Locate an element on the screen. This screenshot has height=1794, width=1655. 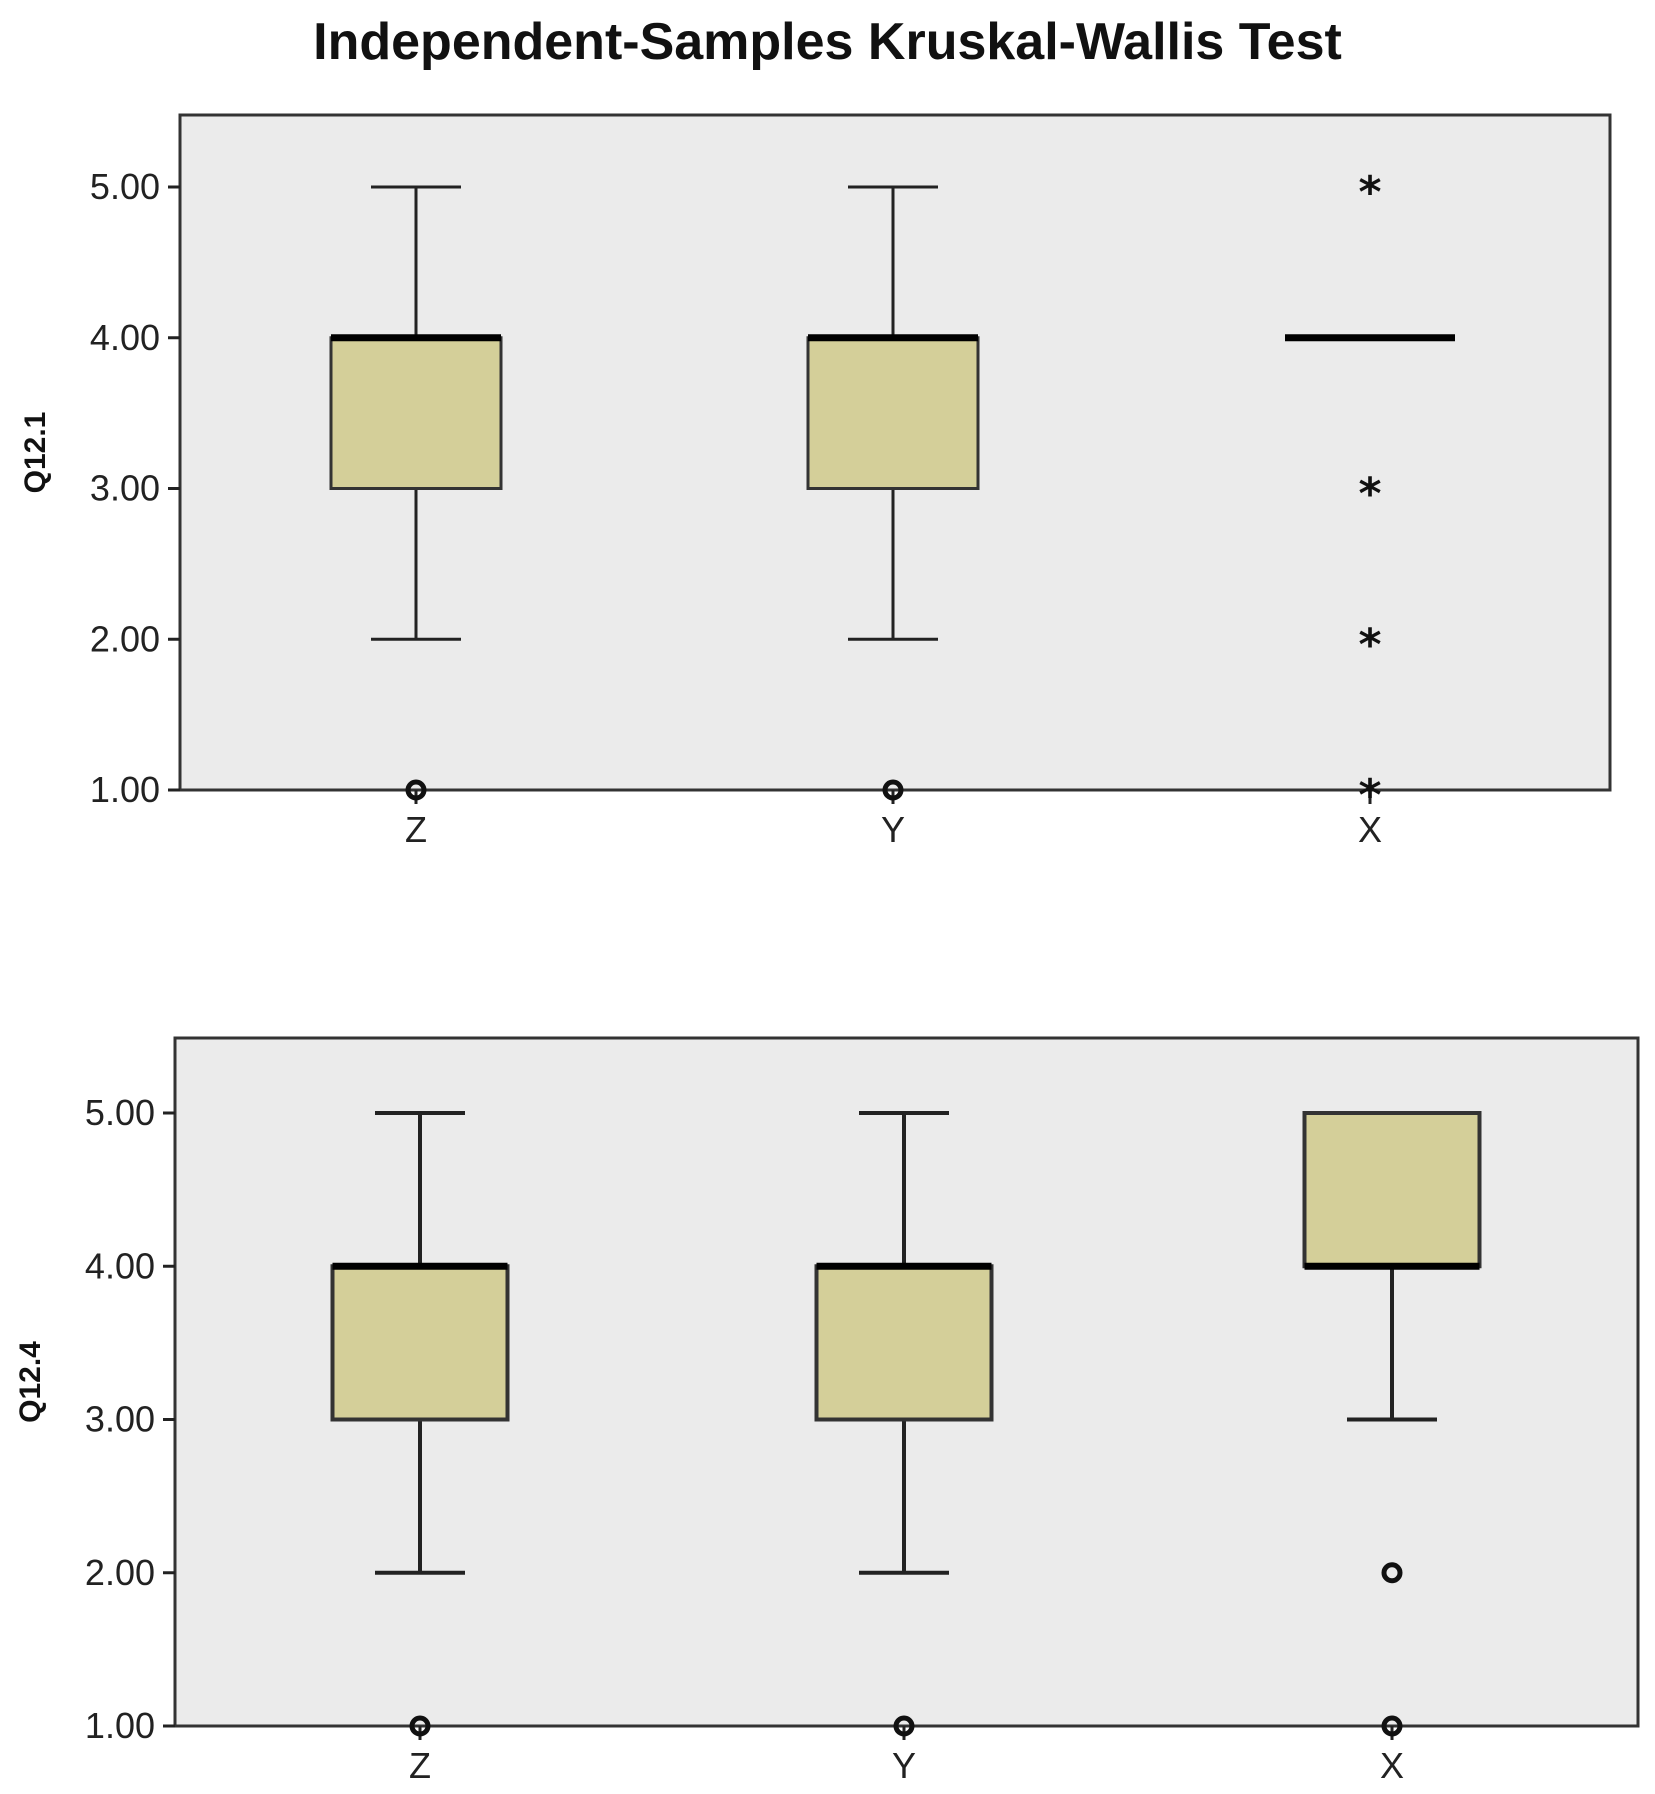
box-x: X**** is located at coordinates (1370, 508).